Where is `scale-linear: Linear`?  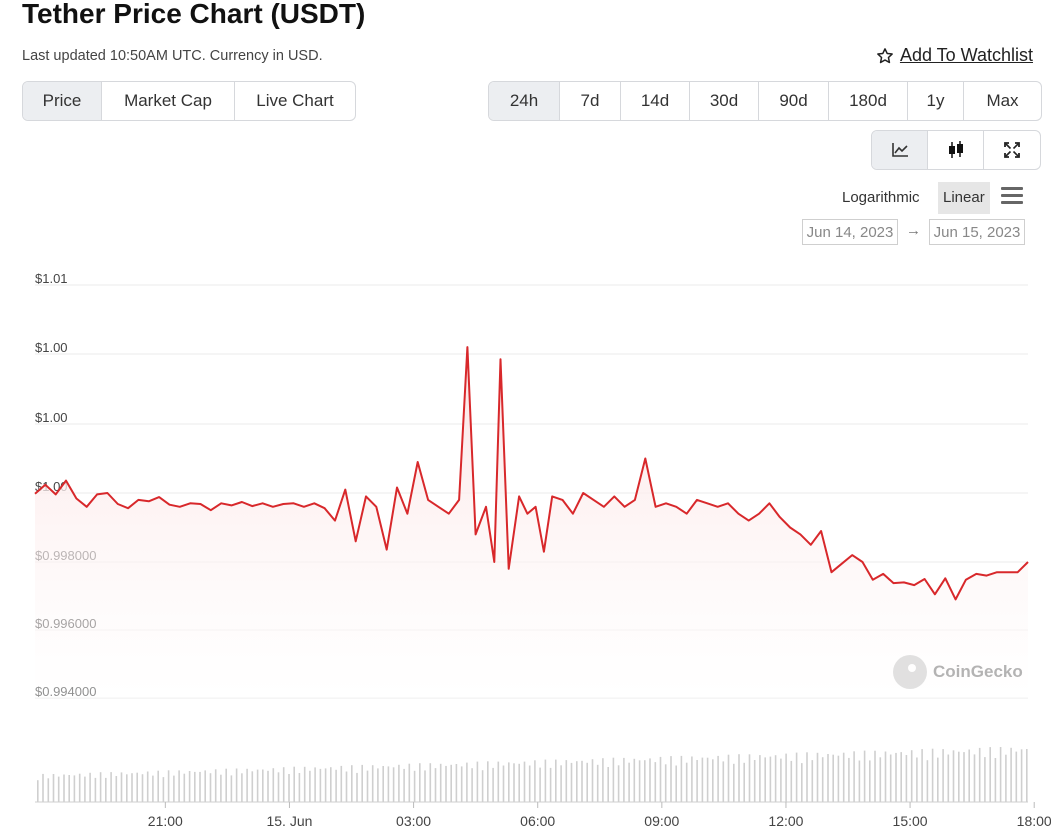
scale-linear: Linear is located at coordinates (964, 198).